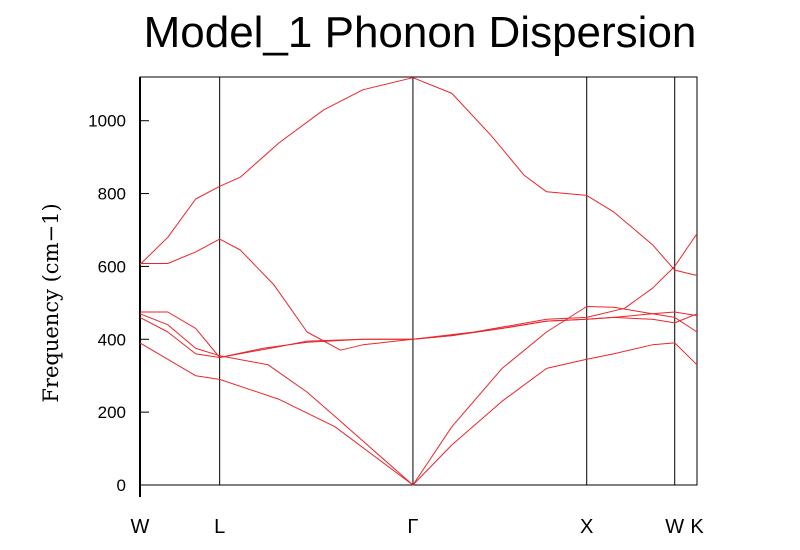 This screenshot has height=550, width=800. I want to click on kpoint-label: L, so click(219, 527).